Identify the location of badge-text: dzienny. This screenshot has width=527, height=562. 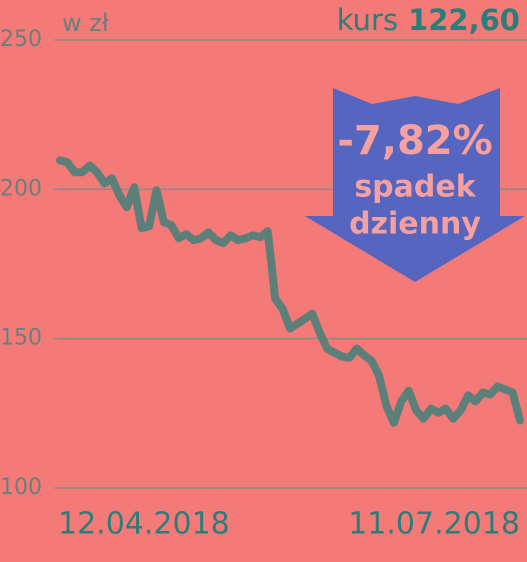
(415, 224).